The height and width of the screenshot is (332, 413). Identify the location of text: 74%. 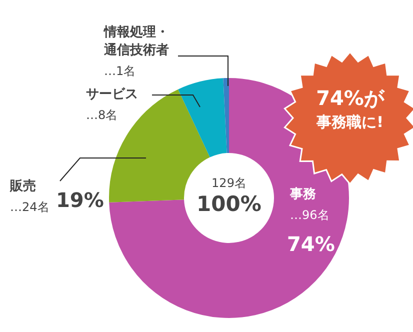
(311, 244).